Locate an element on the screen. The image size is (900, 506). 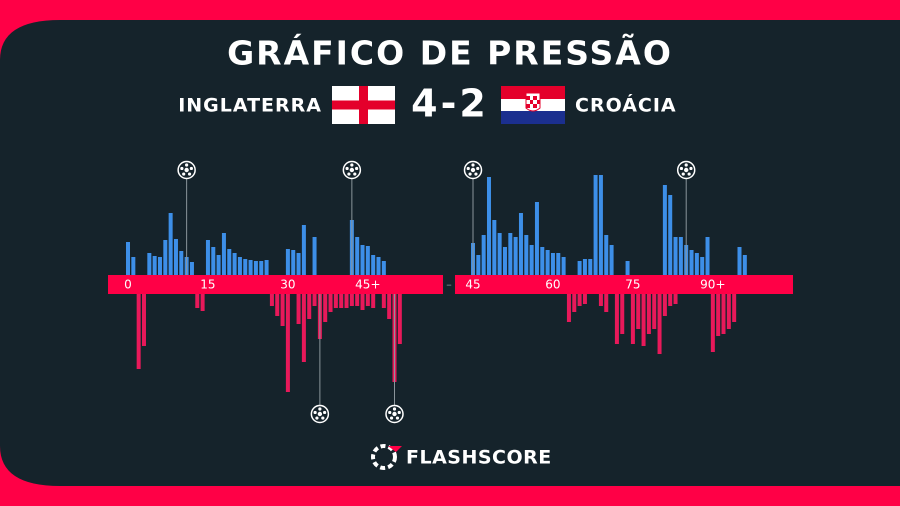
bottom-band is located at coordinates (280, 496).